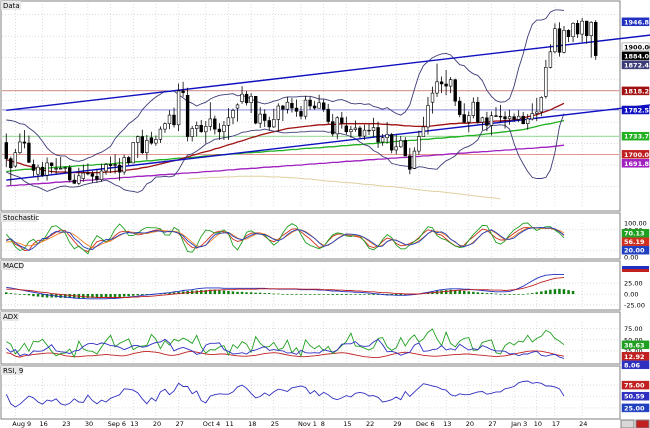  Describe the element at coordinates (642, 423) in the screenshot. I see `corner-tab-right` at that location.